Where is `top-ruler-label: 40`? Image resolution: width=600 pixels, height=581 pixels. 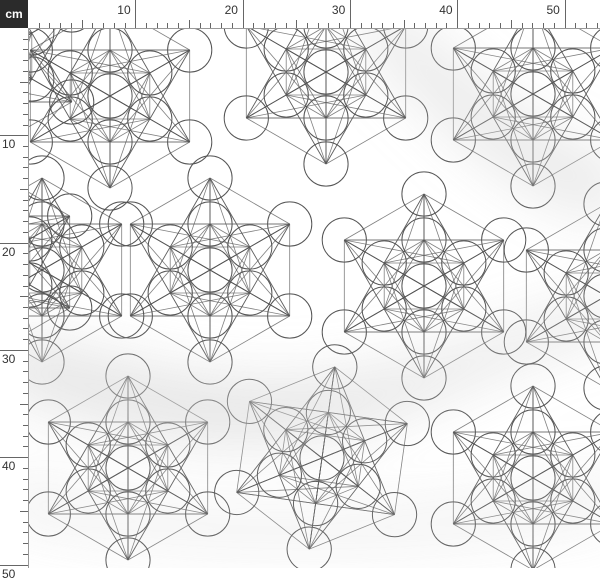
top-ruler-label: 40 is located at coordinates (446, 10).